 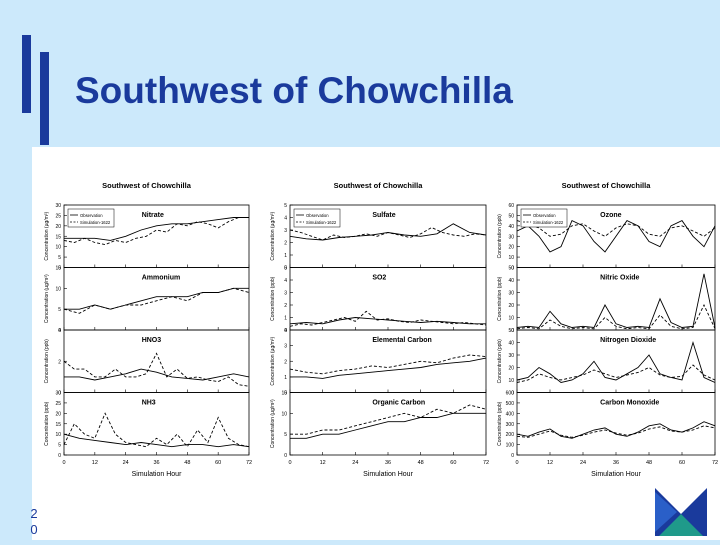 I want to click on y-tick-label: 10, so click(x=511, y=319).